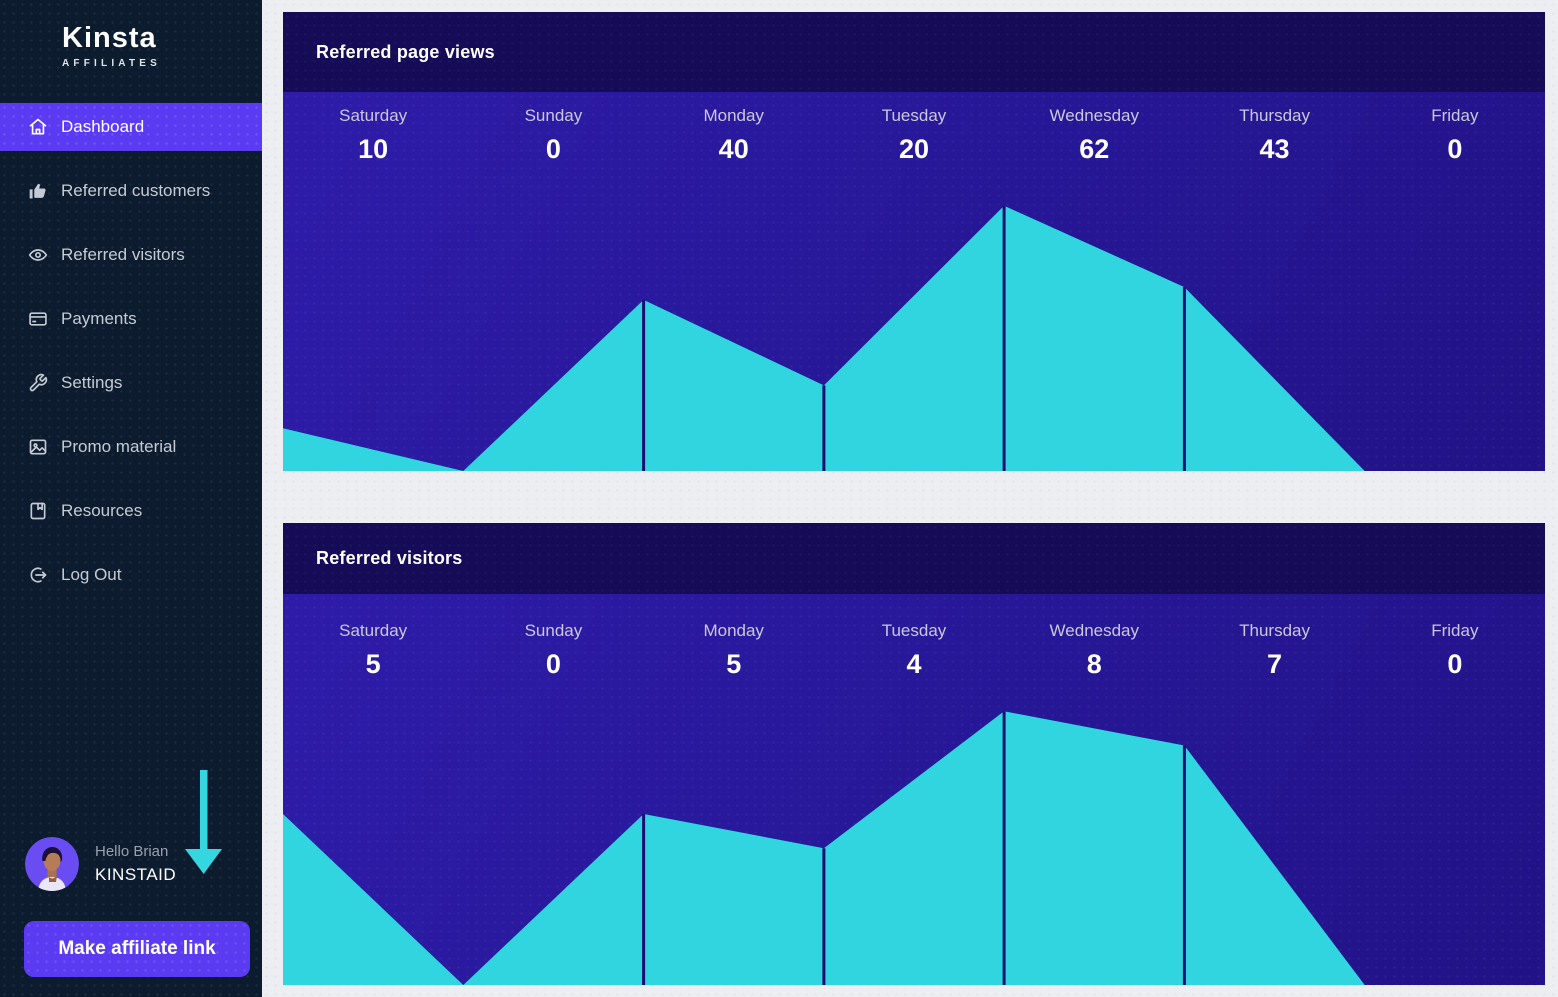 The height and width of the screenshot is (997, 1558). What do you see at coordinates (1274, 149) in the screenshot?
I see `day-value: 43` at bounding box center [1274, 149].